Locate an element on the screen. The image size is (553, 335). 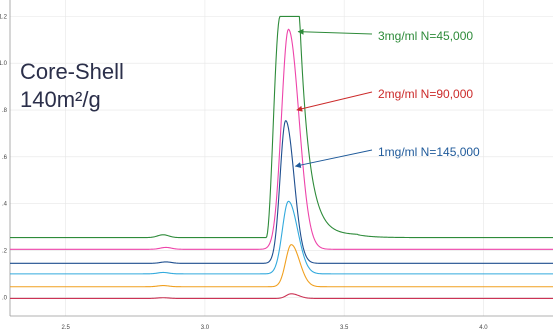
y-tick-label: .0 is located at coordinates (5, 298).